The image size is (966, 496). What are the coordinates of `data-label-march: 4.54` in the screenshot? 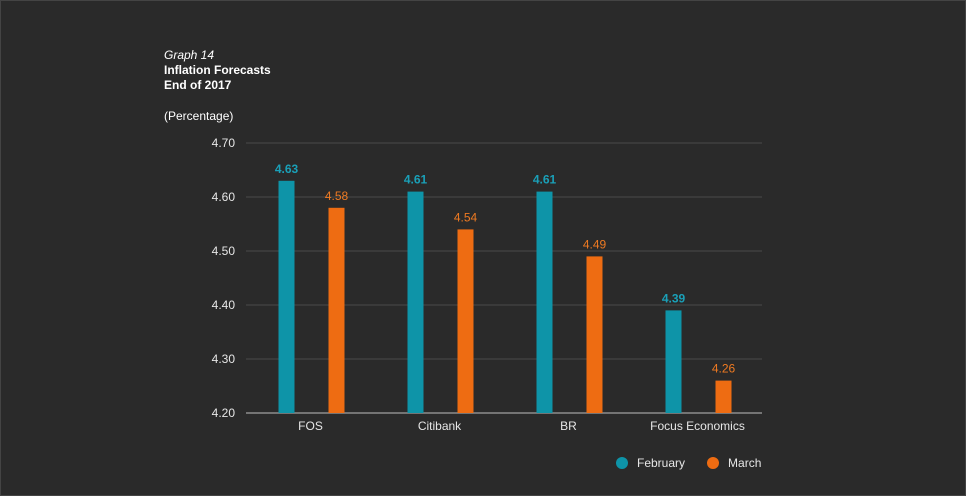 It's located at (466, 217).